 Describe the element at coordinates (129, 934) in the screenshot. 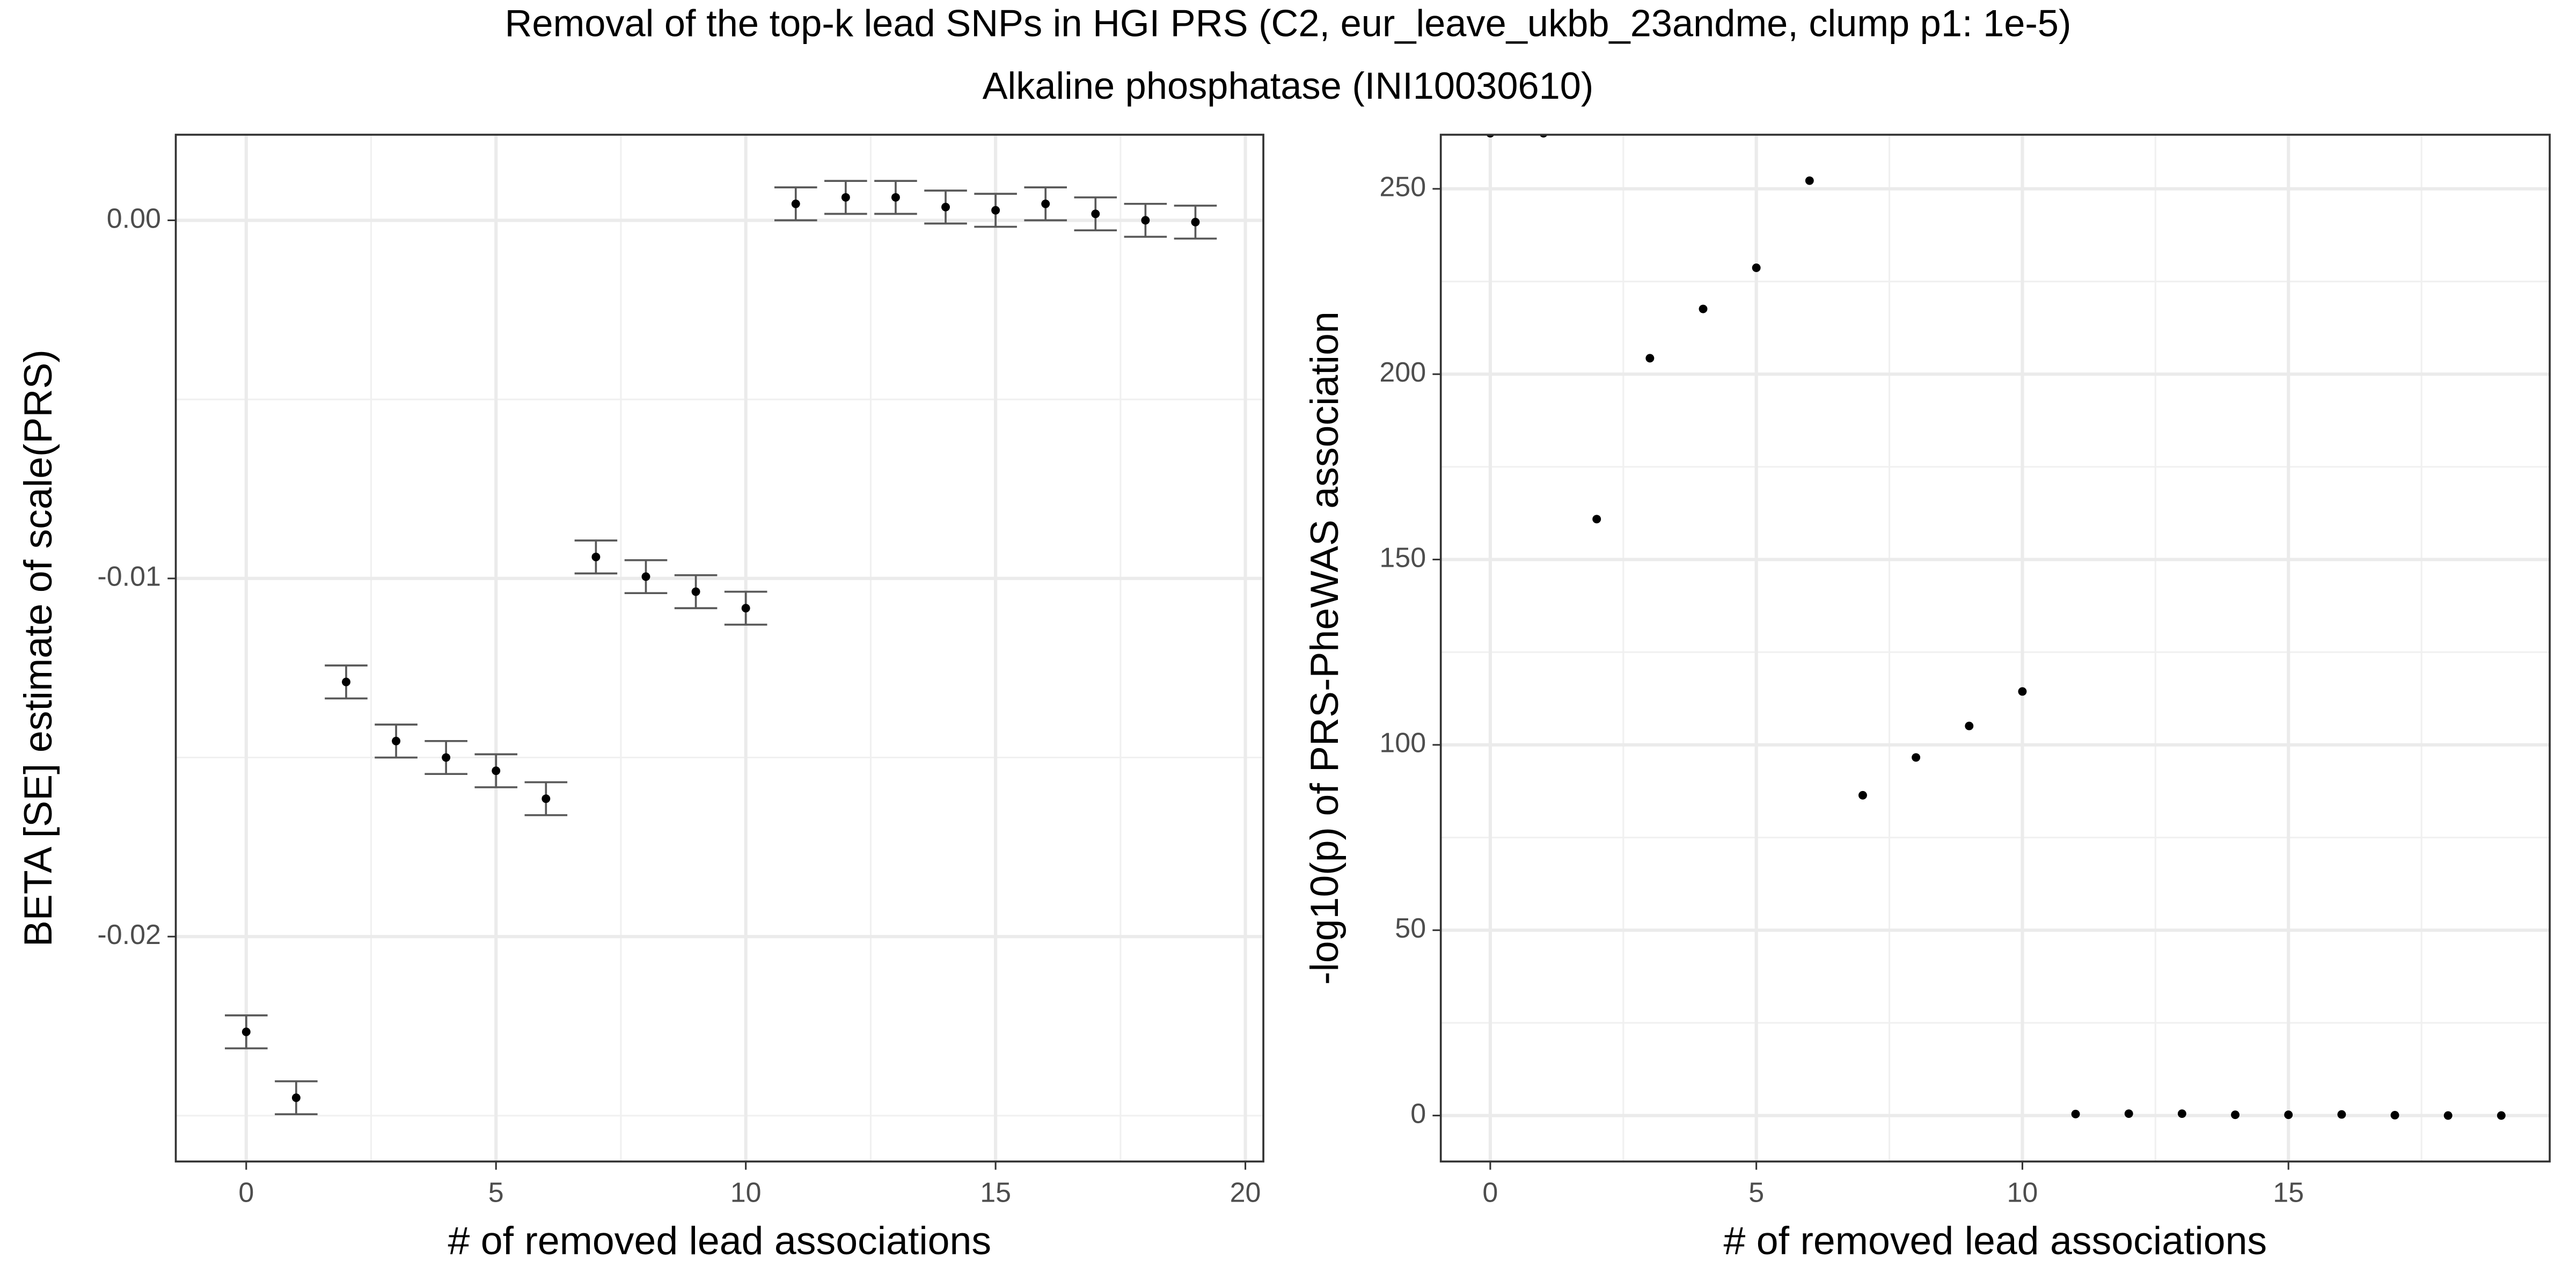

I see `y-tick-label: -0.02` at that location.